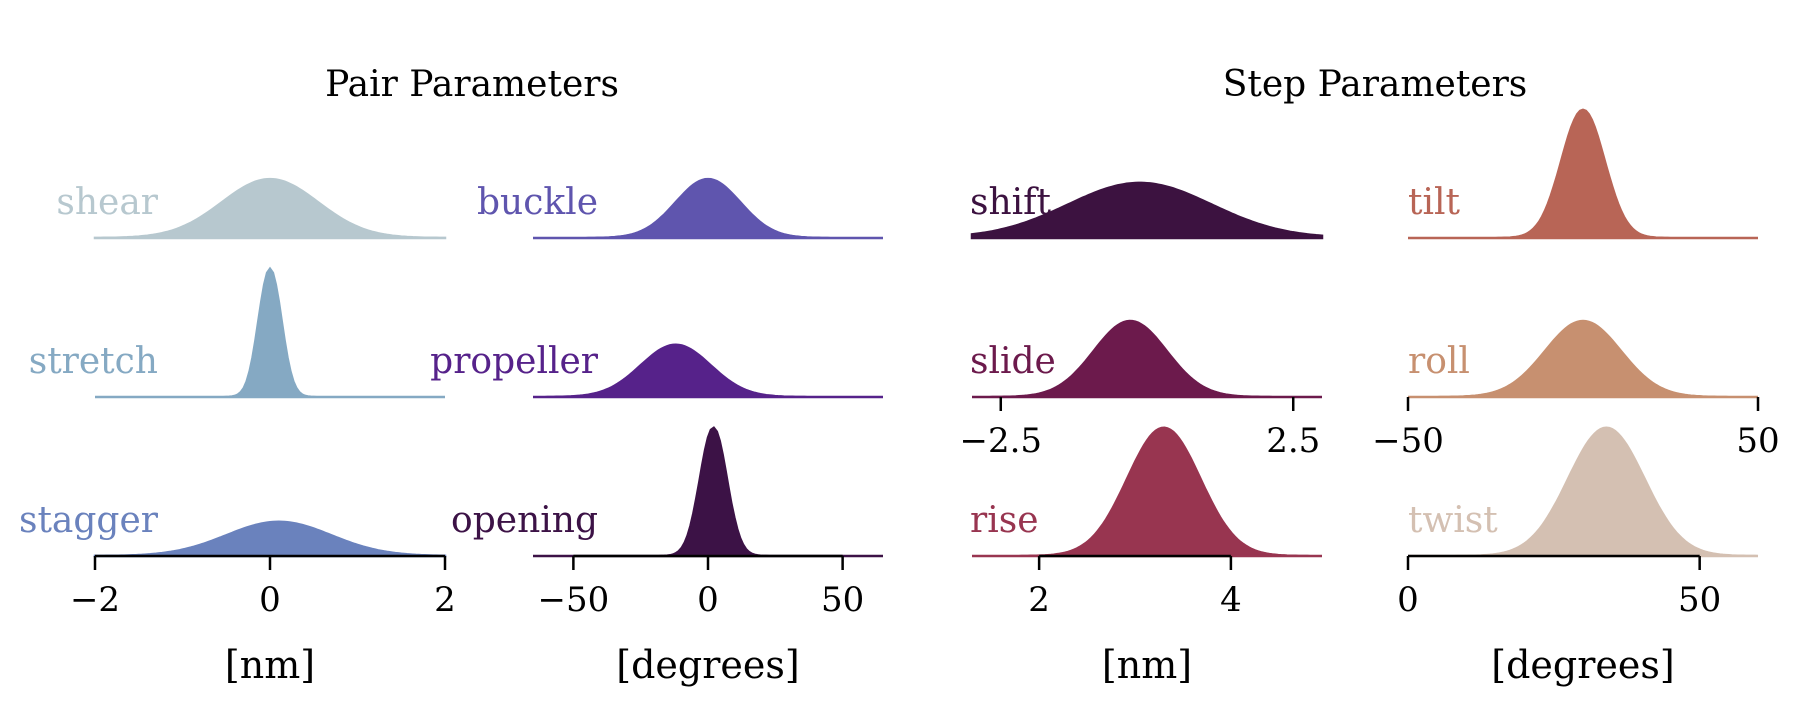 The height and width of the screenshot is (714, 1804). What do you see at coordinates (574, 600) in the screenshot?
I see `tick-label-pair-deg-r2-0: −50` at bounding box center [574, 600].